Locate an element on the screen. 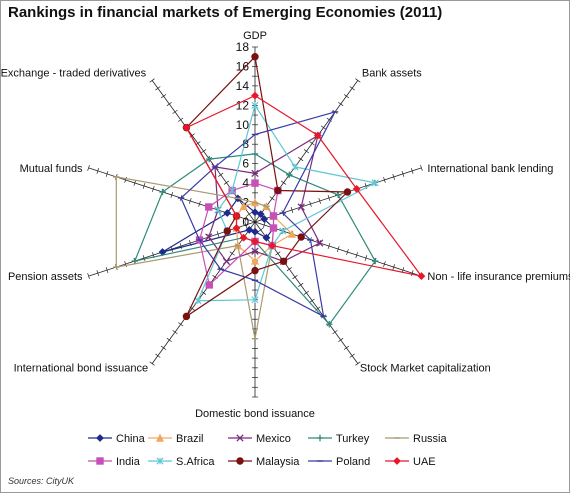 This screenshot has width=570, height=493. legend-label: China is located at coordinates (131, 439).